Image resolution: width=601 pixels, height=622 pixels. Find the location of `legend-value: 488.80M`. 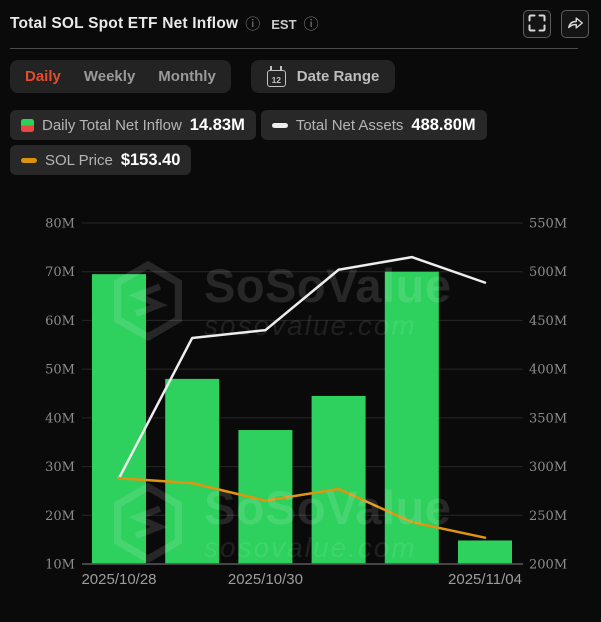

legend-value: 488.80M is located at coordinates (443, 124).